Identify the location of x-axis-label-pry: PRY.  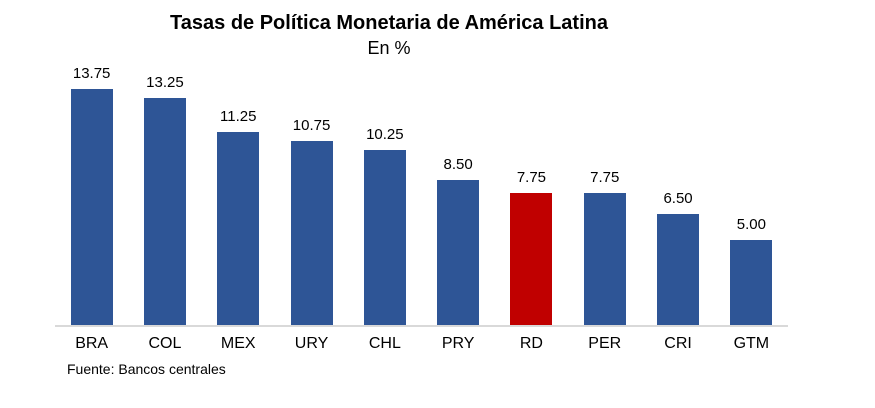
(458, 343).